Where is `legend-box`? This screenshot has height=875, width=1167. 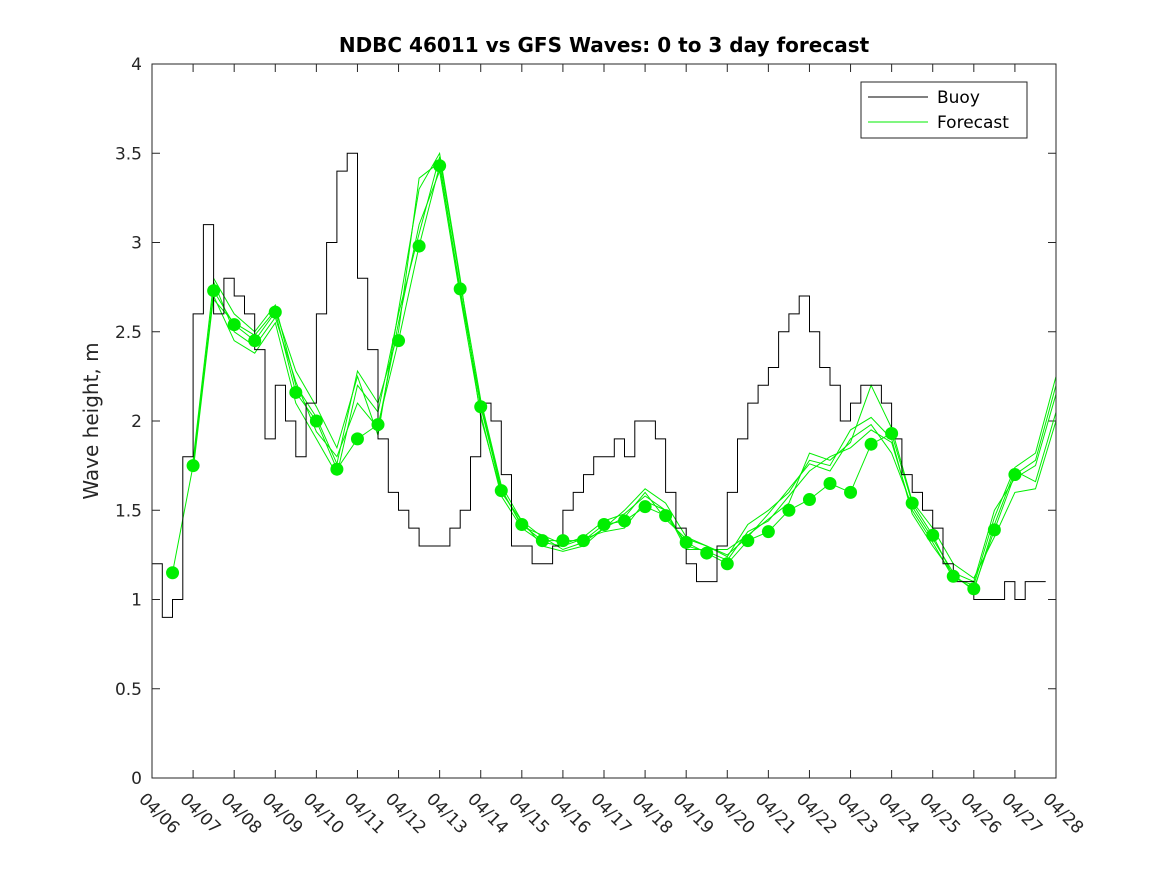
legend-box is located at coordinates (944, 110).